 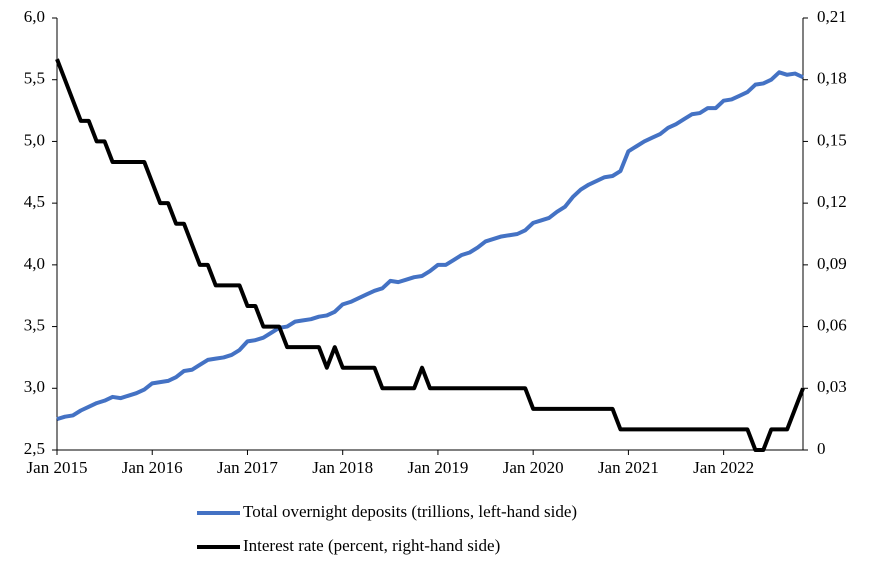 What do you see at coordinates (723, 467) in the screenshot?
I see `x-tick-label: Jan 2022` at bounding box center [723, 467].